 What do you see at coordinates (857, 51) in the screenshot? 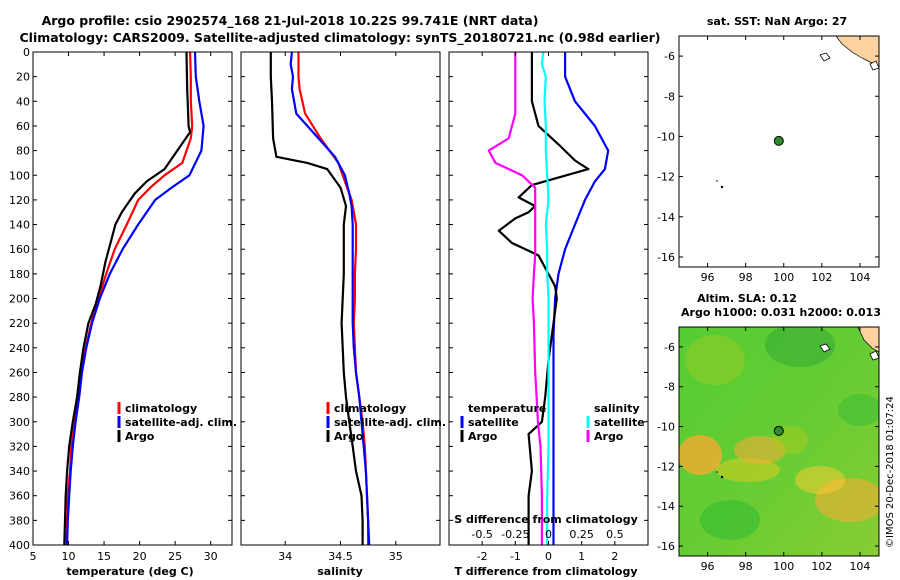
I see `land-sumatra` at bounding box center [857, 51].